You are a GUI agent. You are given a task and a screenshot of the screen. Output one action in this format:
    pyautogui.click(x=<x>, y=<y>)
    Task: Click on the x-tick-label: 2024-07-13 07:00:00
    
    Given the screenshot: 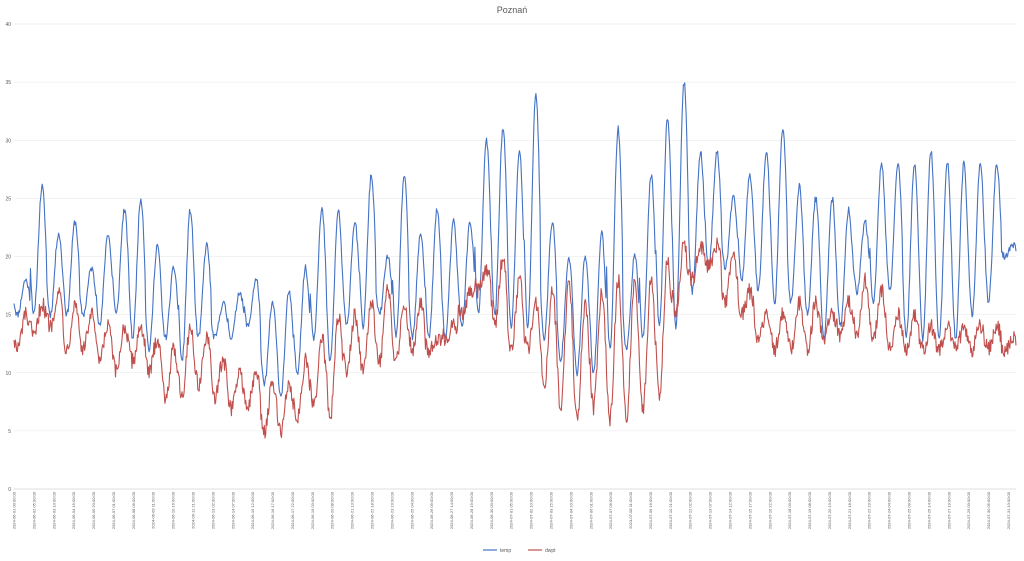 What is the action you would take?
    pyautogui.click(x=710, y=510)
    